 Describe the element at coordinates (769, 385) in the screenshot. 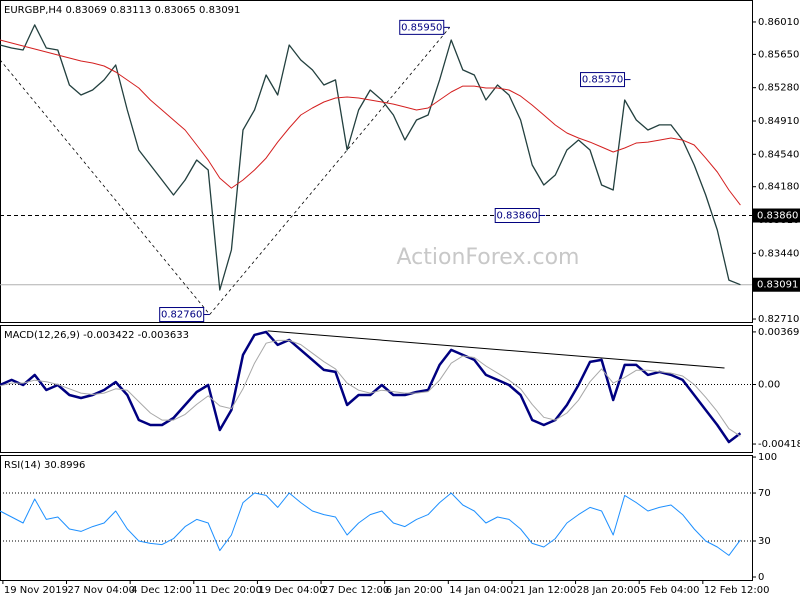

I see `y-tick-label: 0.00` at that location.